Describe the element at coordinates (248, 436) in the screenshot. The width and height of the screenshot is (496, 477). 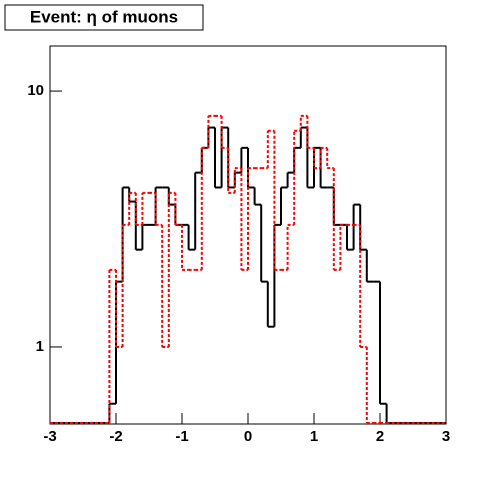
I see `x-tick-label: 0` at that location.